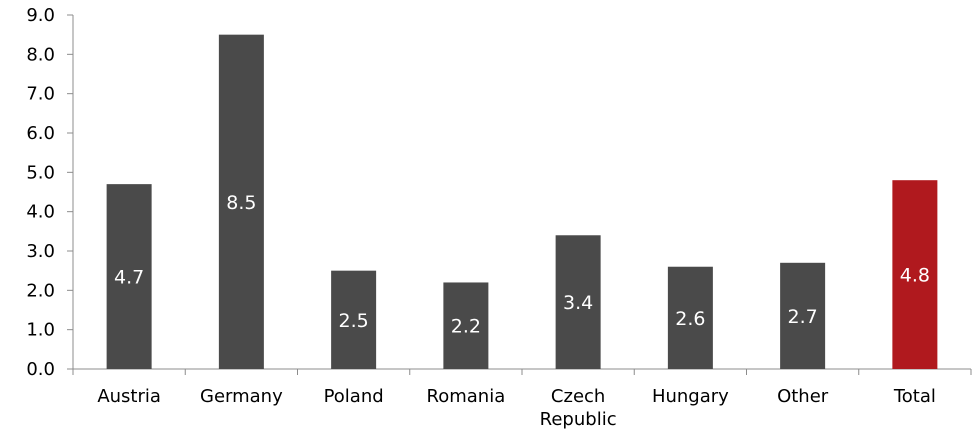  Describe the element at coordinates (40, 133) in the screenshot. I see `y-tick-label: 6.0` at that location.